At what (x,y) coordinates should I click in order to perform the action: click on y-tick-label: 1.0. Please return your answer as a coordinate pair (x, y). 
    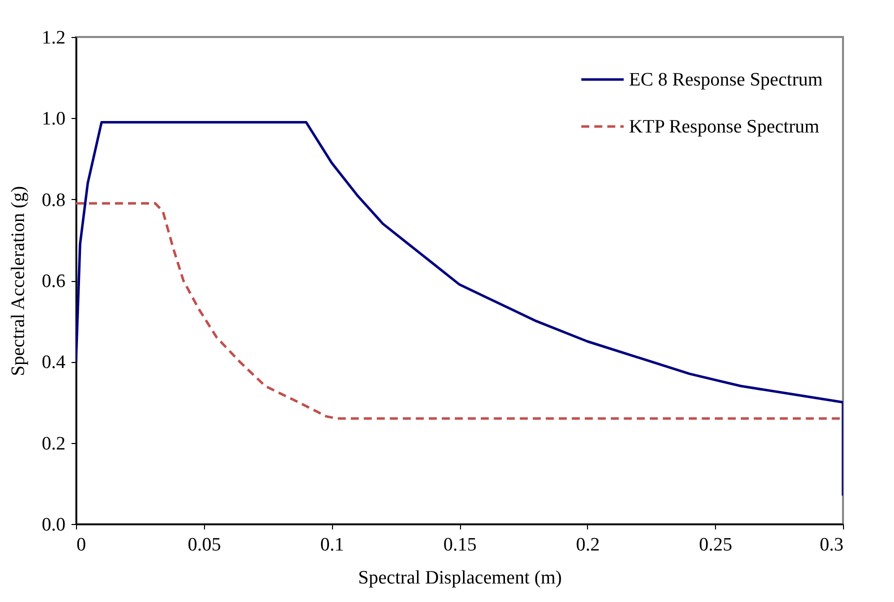
    Looking at the image, I should click on (54, 119).